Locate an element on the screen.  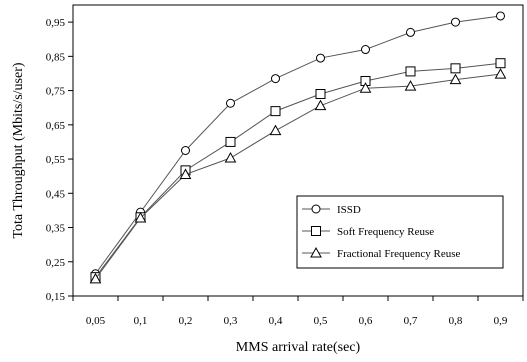
legend-marker-square is located at coordinates (316, 231).